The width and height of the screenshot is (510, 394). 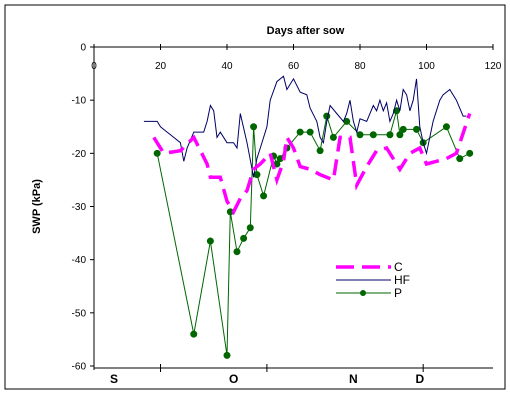 I want to click on x-tick-label: 40, so click(x=227, y=66).